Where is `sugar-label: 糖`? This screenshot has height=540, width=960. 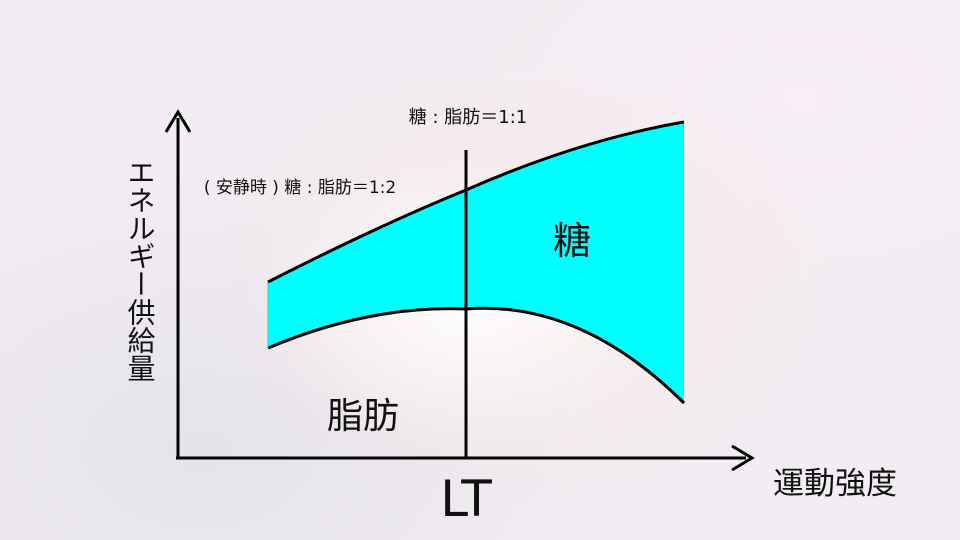 sugar-label: 糖 is located at coordinates (572, 241).